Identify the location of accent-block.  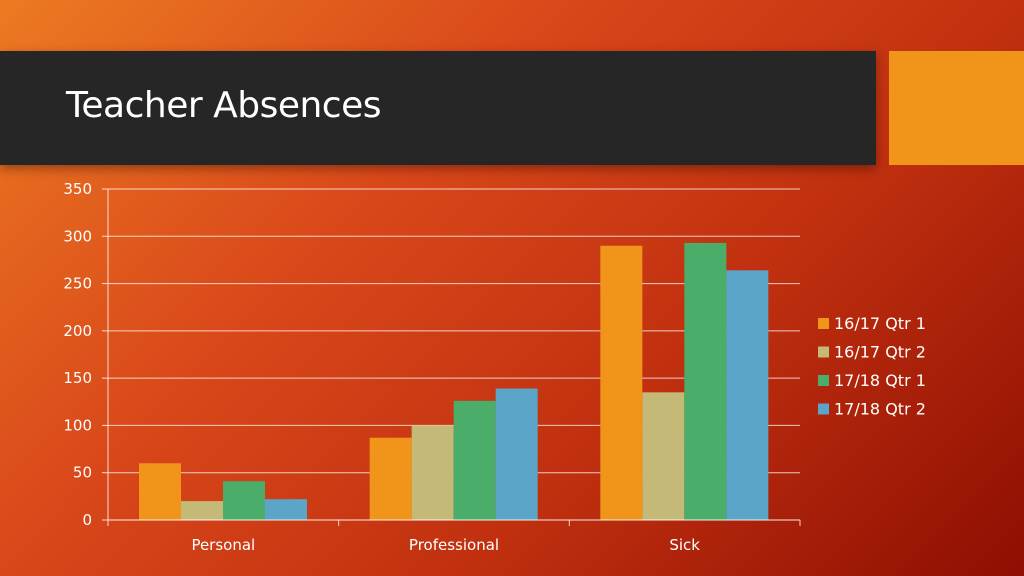
(956, 108).